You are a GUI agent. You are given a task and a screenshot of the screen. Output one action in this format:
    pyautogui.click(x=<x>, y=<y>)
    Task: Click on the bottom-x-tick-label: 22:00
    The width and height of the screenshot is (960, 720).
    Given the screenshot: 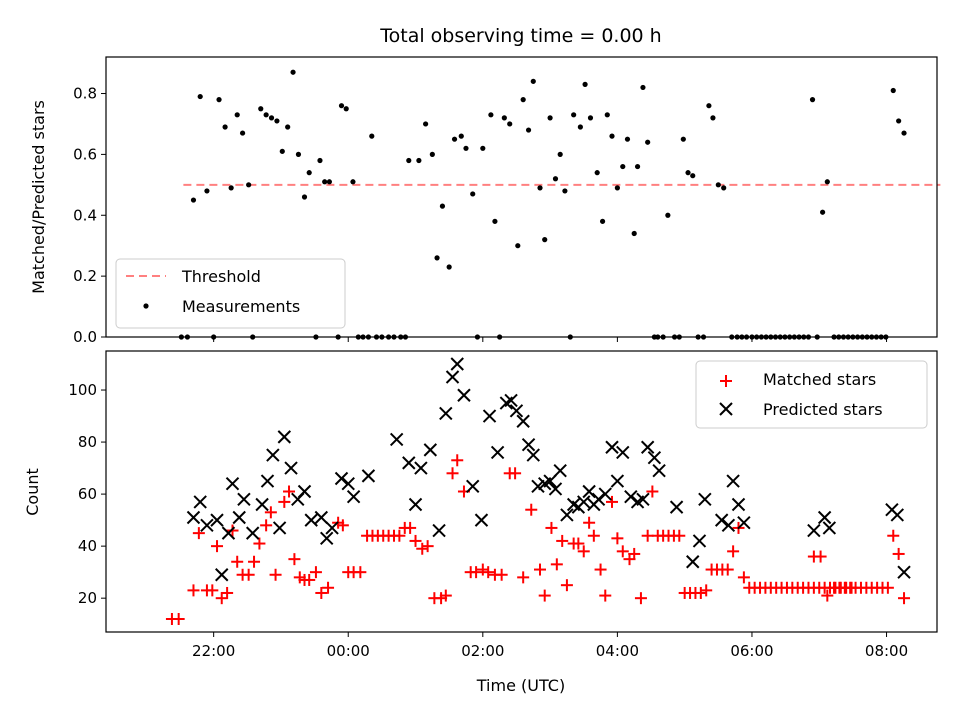 What is the action you would take?
    pyautogui.click(x=213, y=651)
    